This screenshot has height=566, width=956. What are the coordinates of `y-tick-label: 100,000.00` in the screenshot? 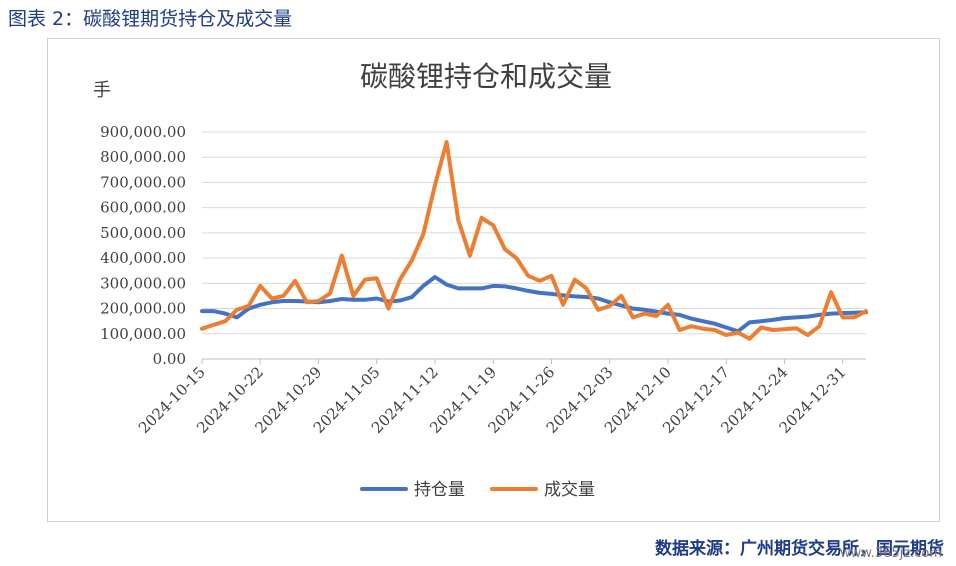 It's located at (143, 334).